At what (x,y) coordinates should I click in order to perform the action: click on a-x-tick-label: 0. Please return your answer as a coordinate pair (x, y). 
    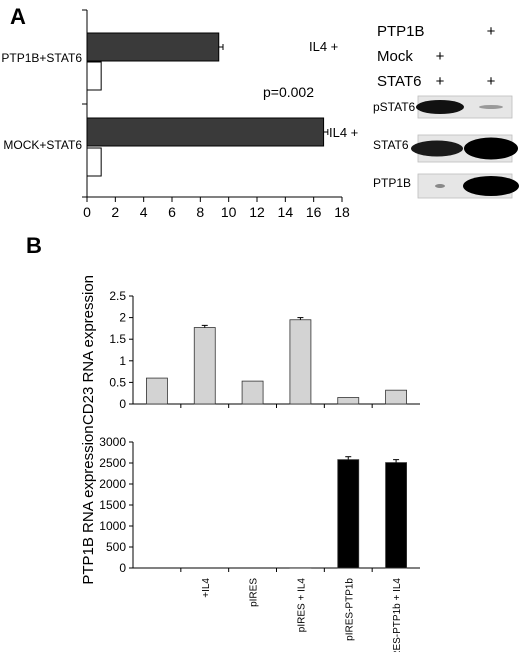
    Looking at the image, I should click on (87, 212).